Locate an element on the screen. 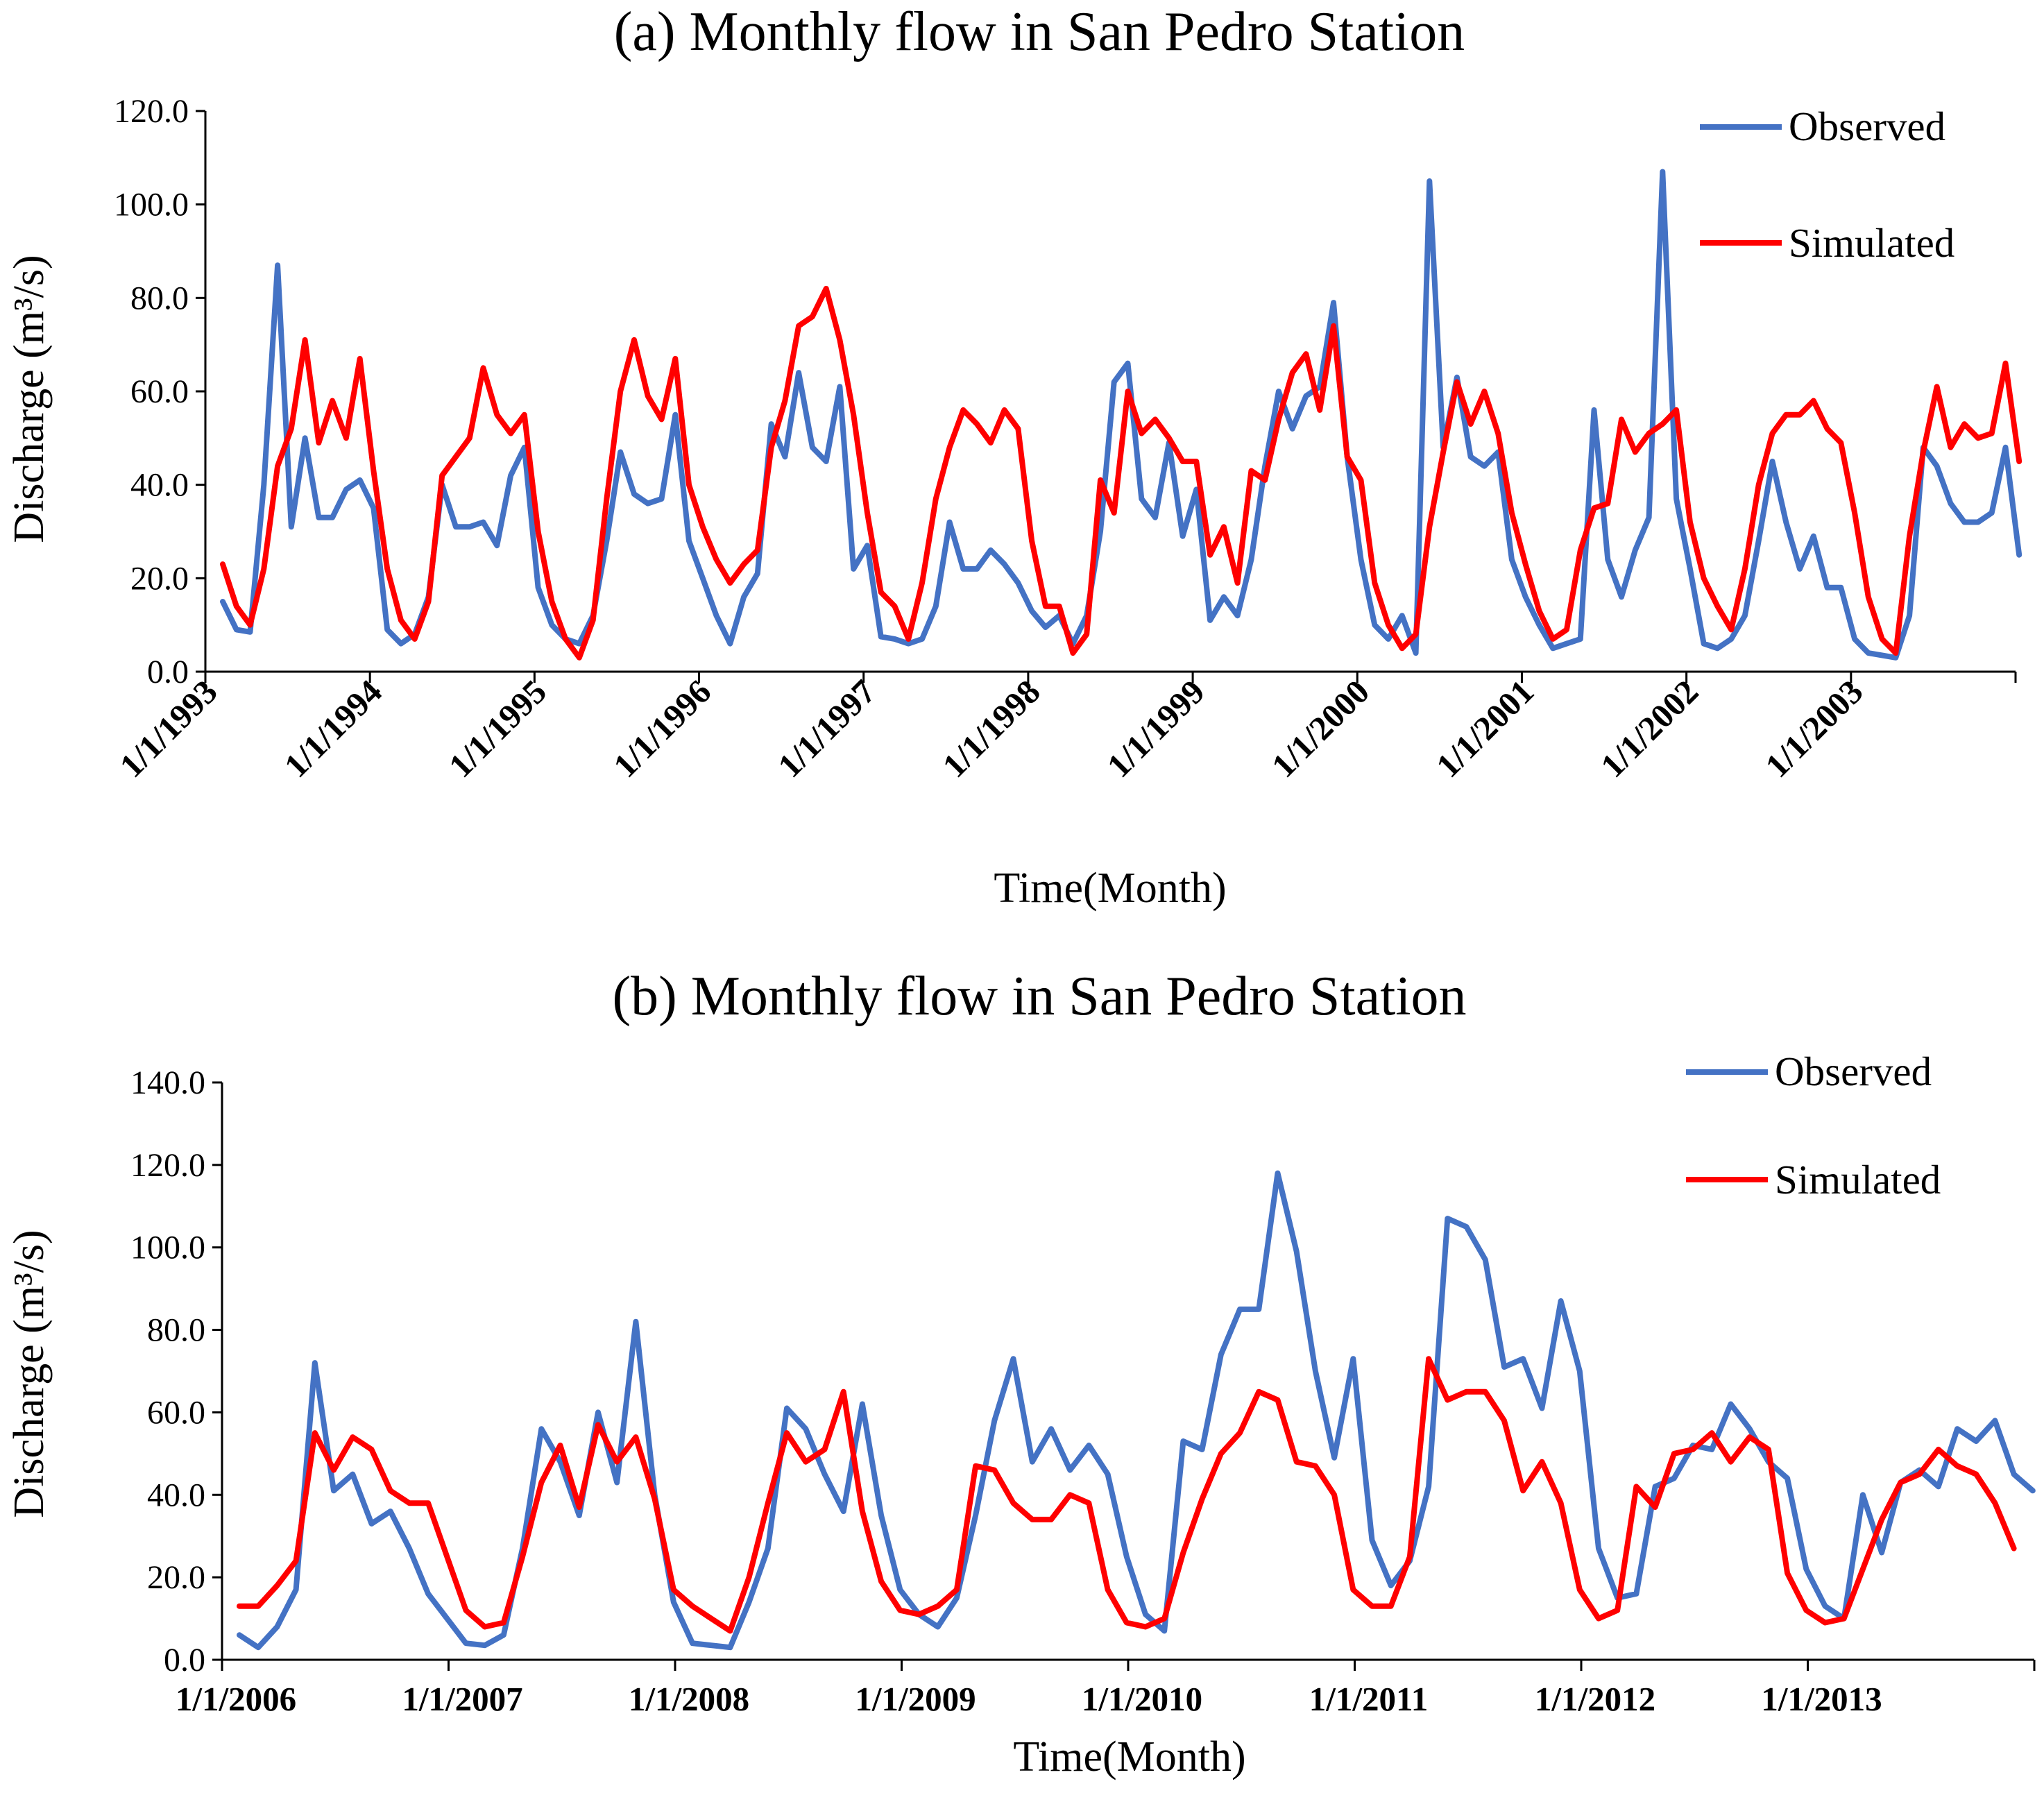 This screenshot has width=2044, height=1793. chart-b-y-tick-label: 0.0 is located at coordinates (184, 1660).